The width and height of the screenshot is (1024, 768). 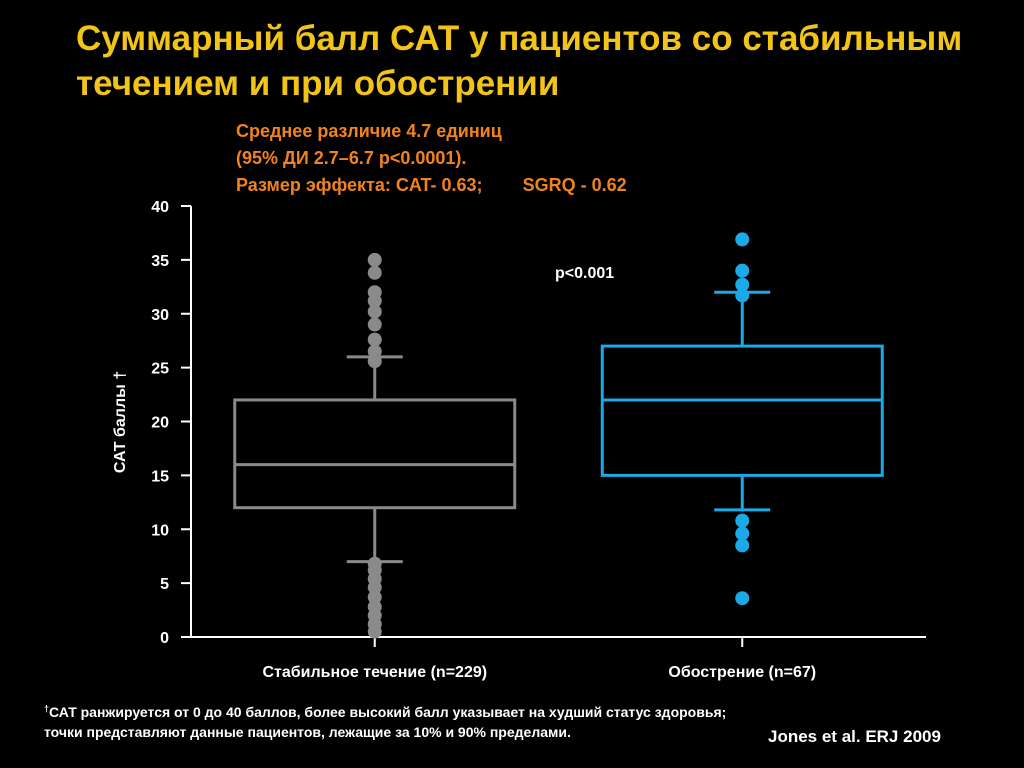 I want to click on footnote-mark: †, so click(x=47, y=708).